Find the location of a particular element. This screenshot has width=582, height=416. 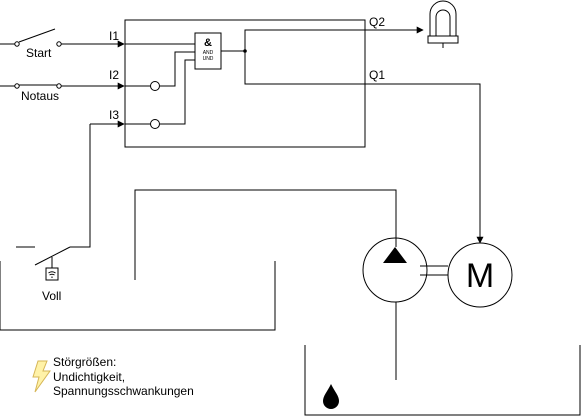

notaus-label: Notaus is located at coordinates (40, 96).